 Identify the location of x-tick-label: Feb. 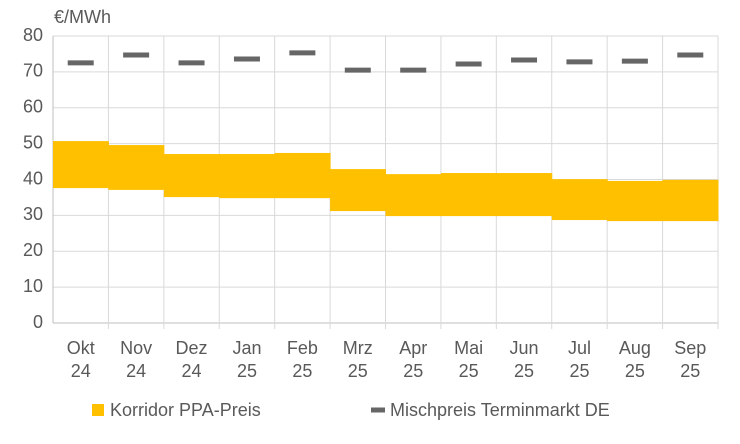
(302, 348).